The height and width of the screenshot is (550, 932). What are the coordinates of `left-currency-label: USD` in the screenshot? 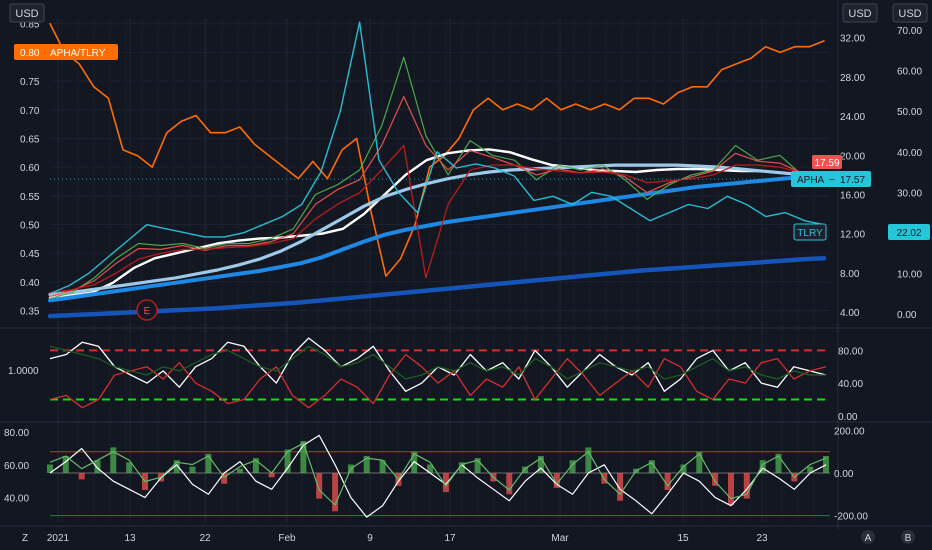 It's located at (26, 14).